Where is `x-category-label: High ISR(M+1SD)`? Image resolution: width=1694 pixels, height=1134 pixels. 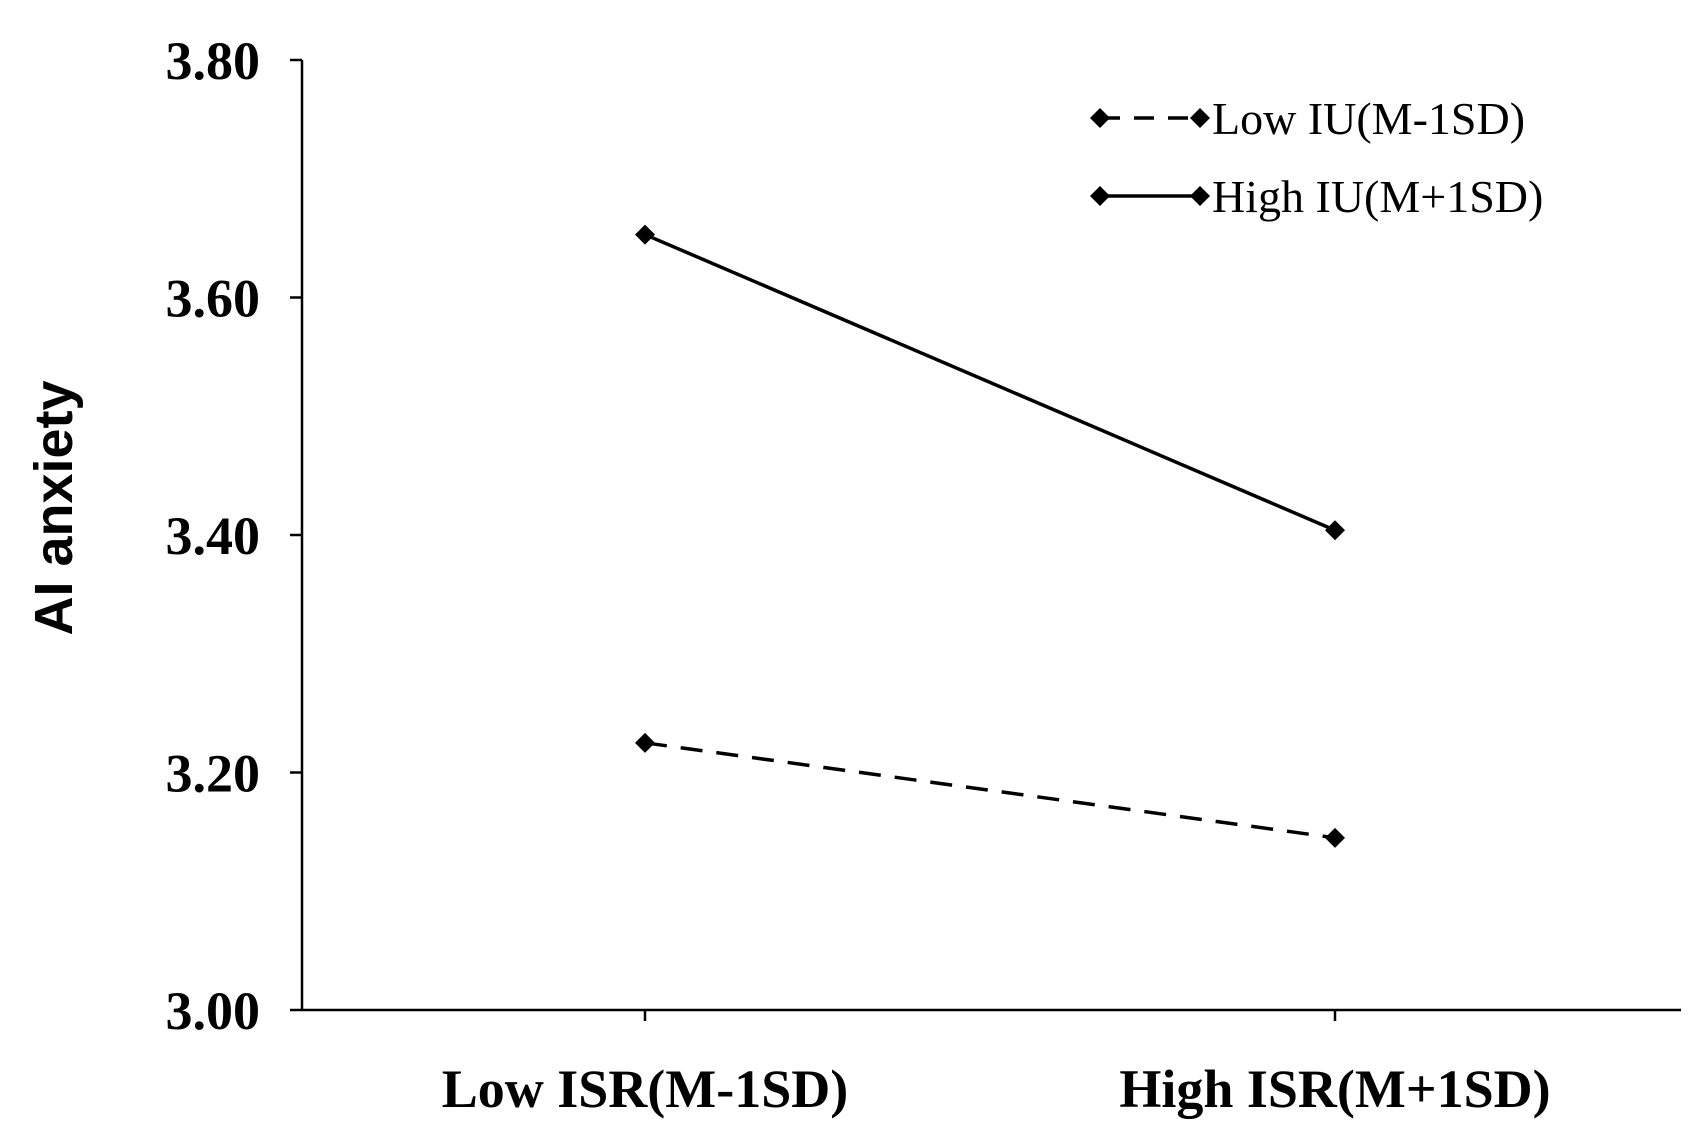 x-category-label: High ISR(M+1SD) is located at coordinates (1334, 1089).